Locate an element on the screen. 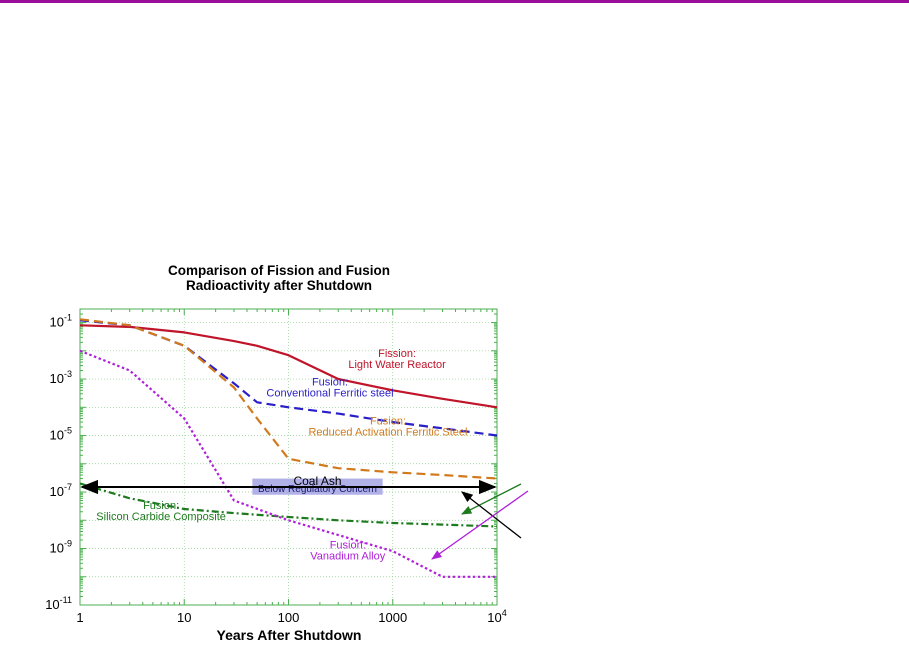 This screenshot has width=909, height=651. series-annotation-4-line-0: Fusion: is located at coordinates (348, 546).